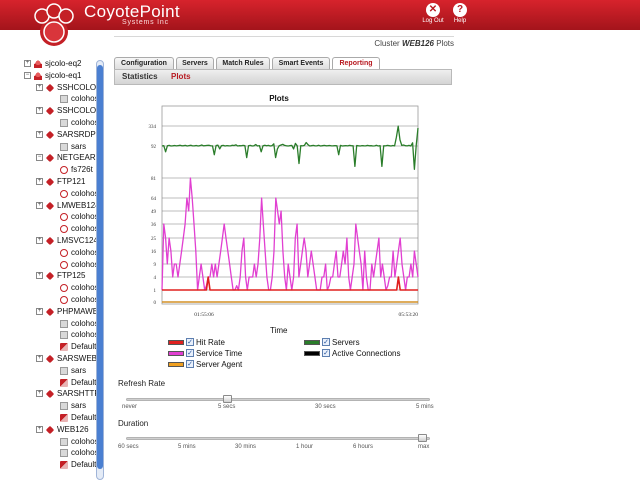  I want to click on brand-name: CoyotePoint, so click(132, 11).